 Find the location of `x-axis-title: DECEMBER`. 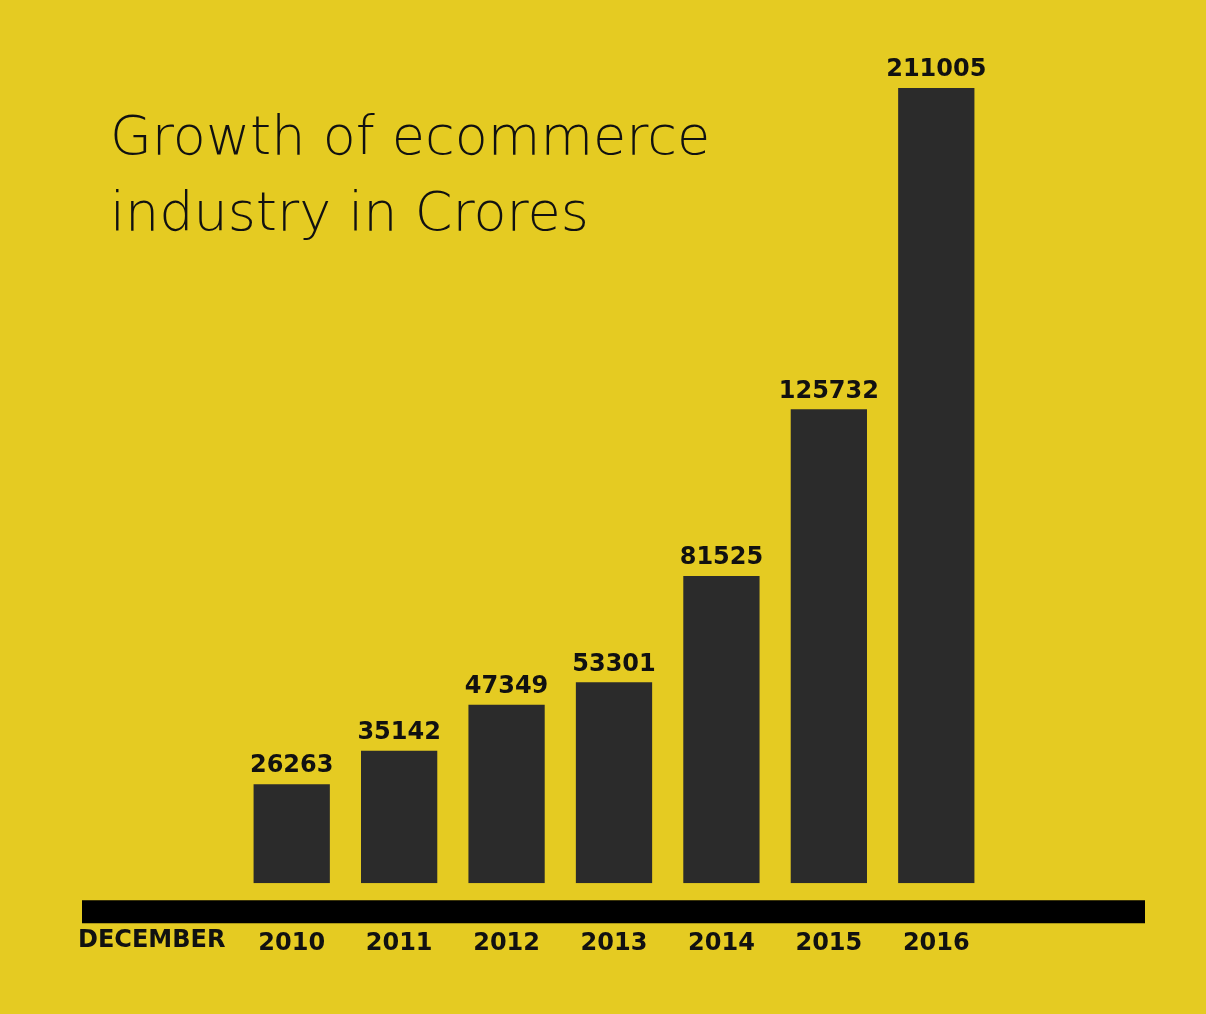

x-axis-title: DECEMBER is located at coordinates (152, 939).